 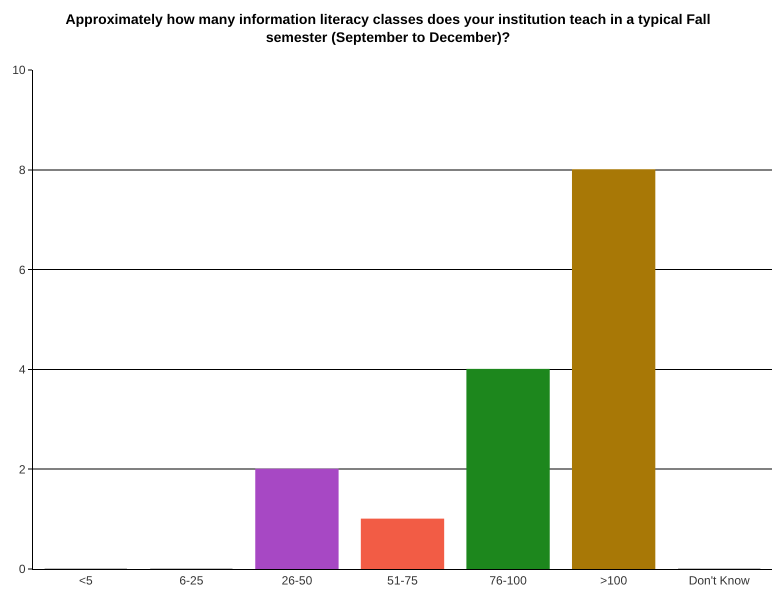 I want to click on y-tick-label: 10, so click(x=19, y=70).